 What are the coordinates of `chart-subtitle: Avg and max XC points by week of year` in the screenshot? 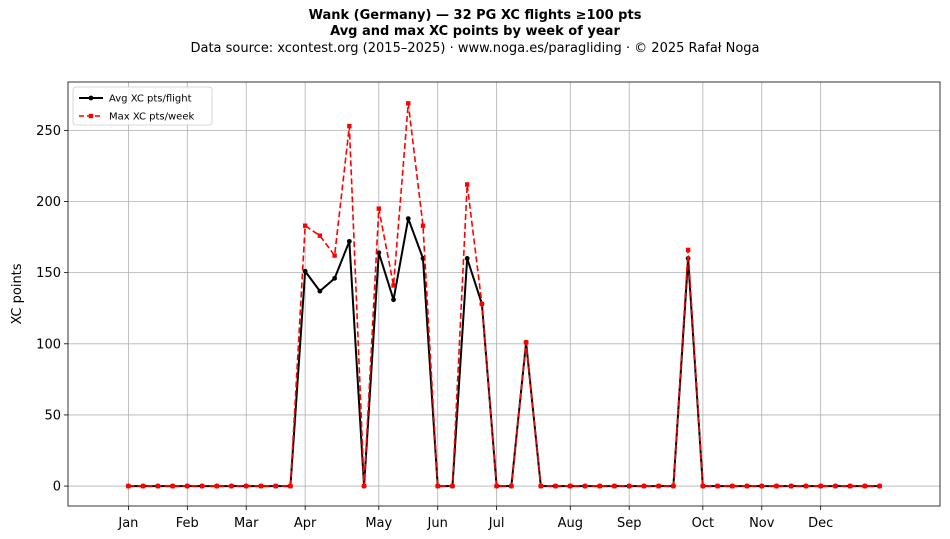 It's located at (475, 31).